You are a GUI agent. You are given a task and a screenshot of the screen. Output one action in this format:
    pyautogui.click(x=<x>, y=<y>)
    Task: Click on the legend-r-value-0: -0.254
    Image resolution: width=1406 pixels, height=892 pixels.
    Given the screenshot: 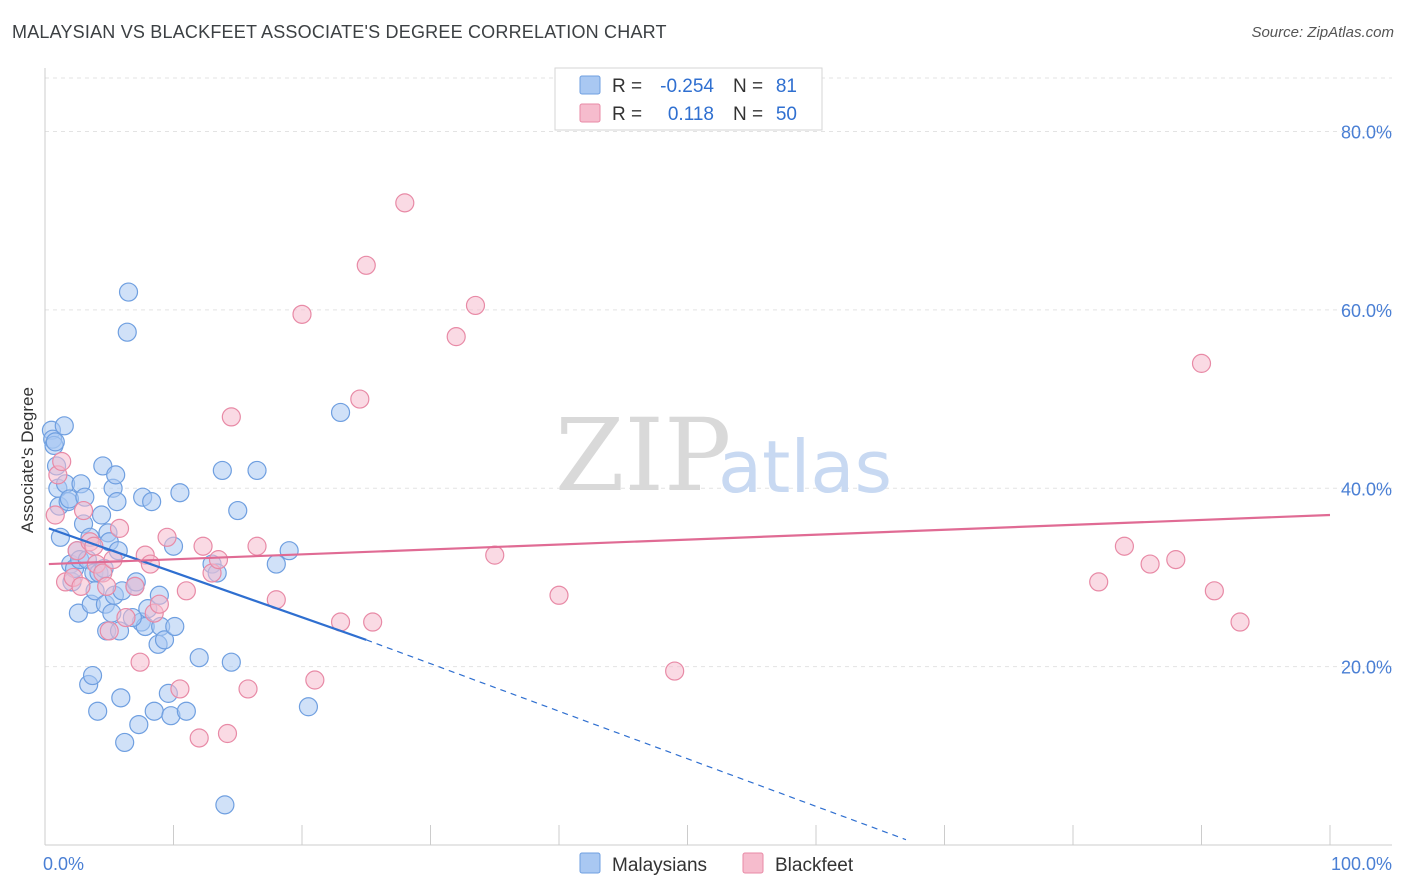 What is the action you would take?
    pyautogui.click(x=687, y=86)
    